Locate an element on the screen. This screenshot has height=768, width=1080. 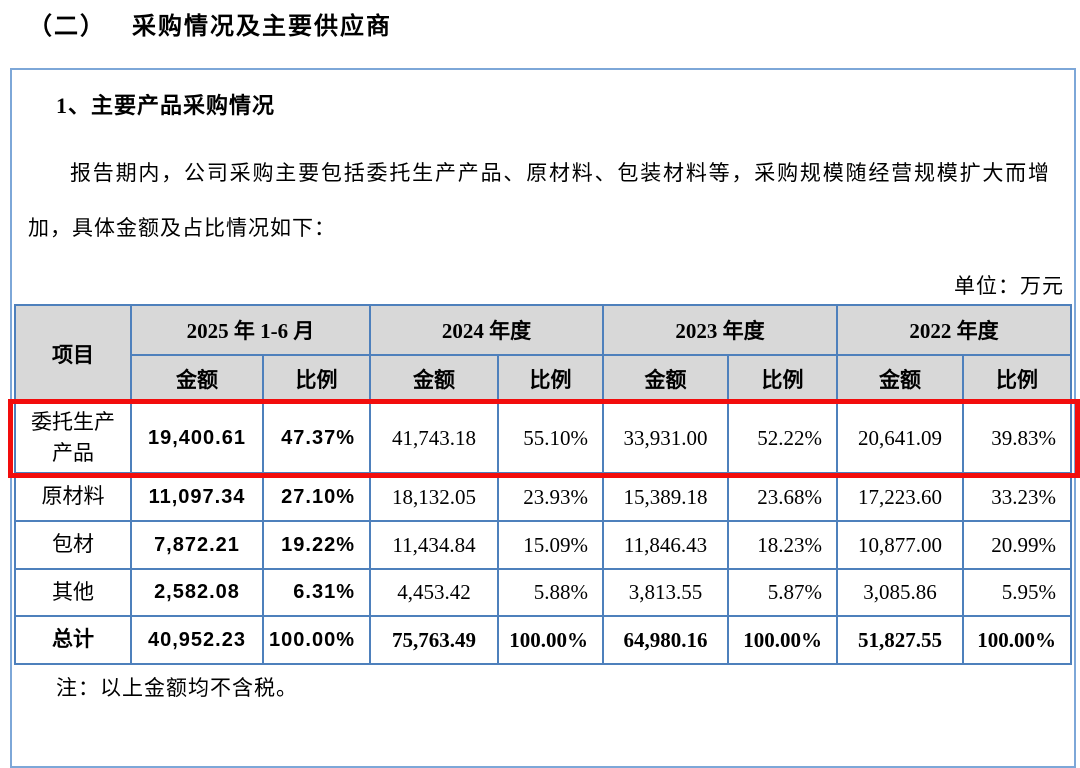
row-label: 原材料 is located at coordinates (73, 497).